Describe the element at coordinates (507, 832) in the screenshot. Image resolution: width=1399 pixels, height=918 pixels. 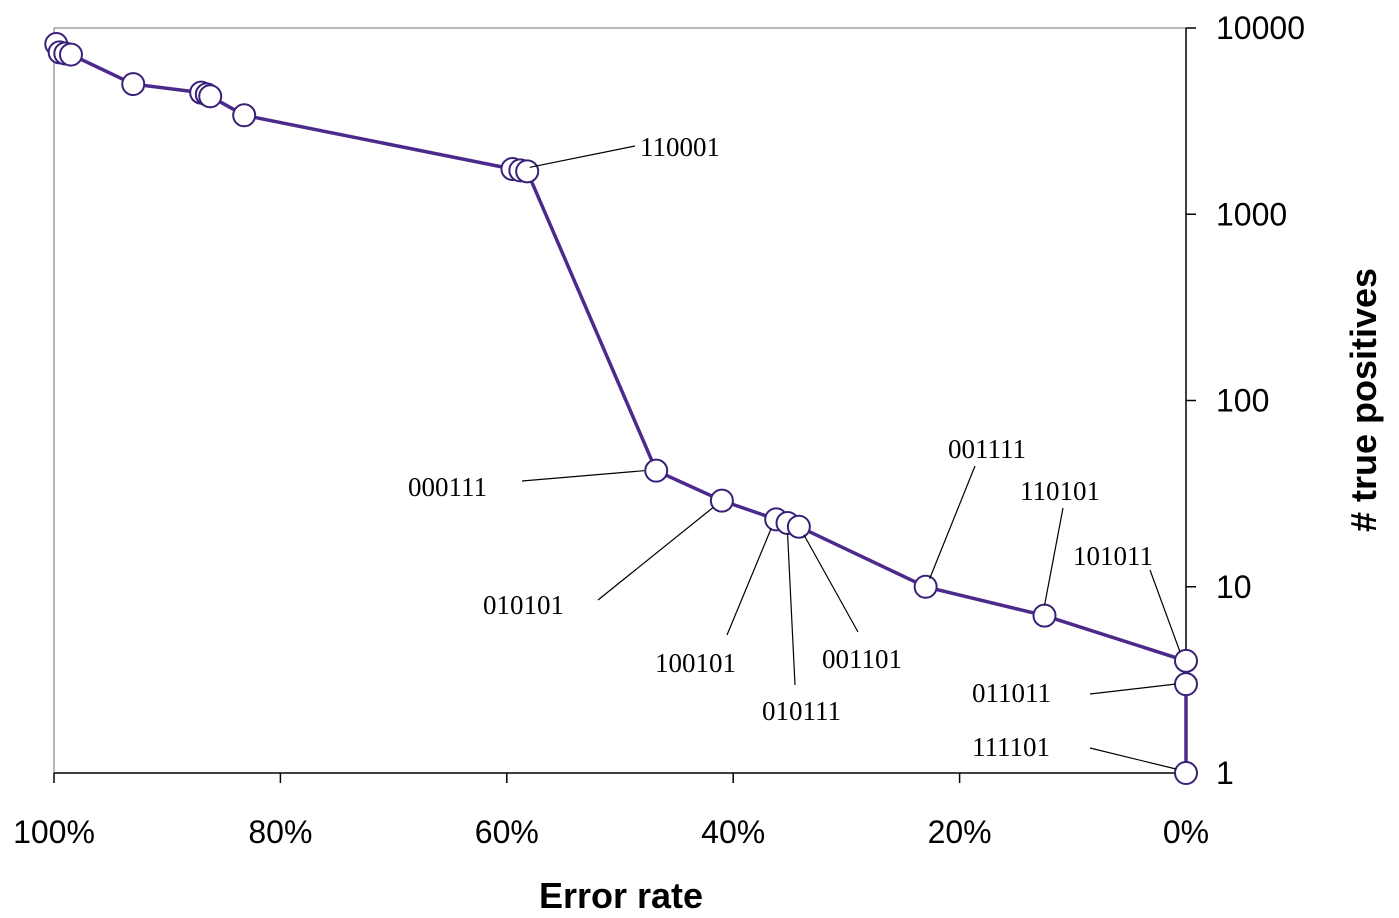
I see `x-tick-label: 60%` at that location.